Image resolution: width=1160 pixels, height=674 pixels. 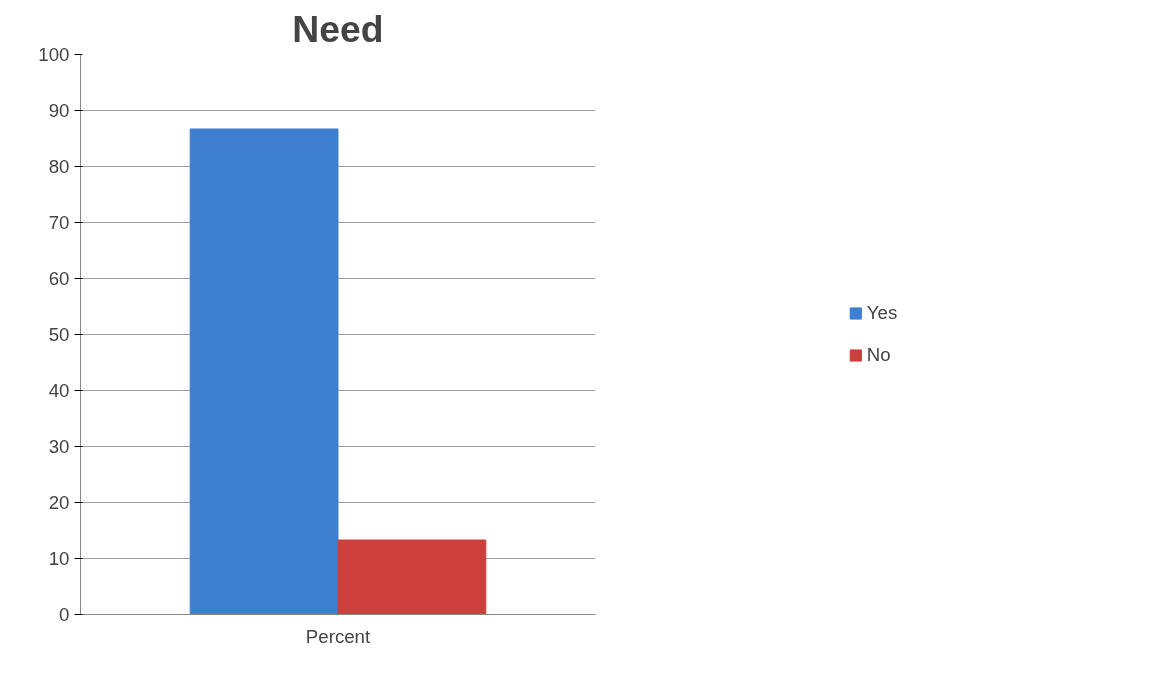 I want to click on legend-label: No, so click(x=878, y=355).